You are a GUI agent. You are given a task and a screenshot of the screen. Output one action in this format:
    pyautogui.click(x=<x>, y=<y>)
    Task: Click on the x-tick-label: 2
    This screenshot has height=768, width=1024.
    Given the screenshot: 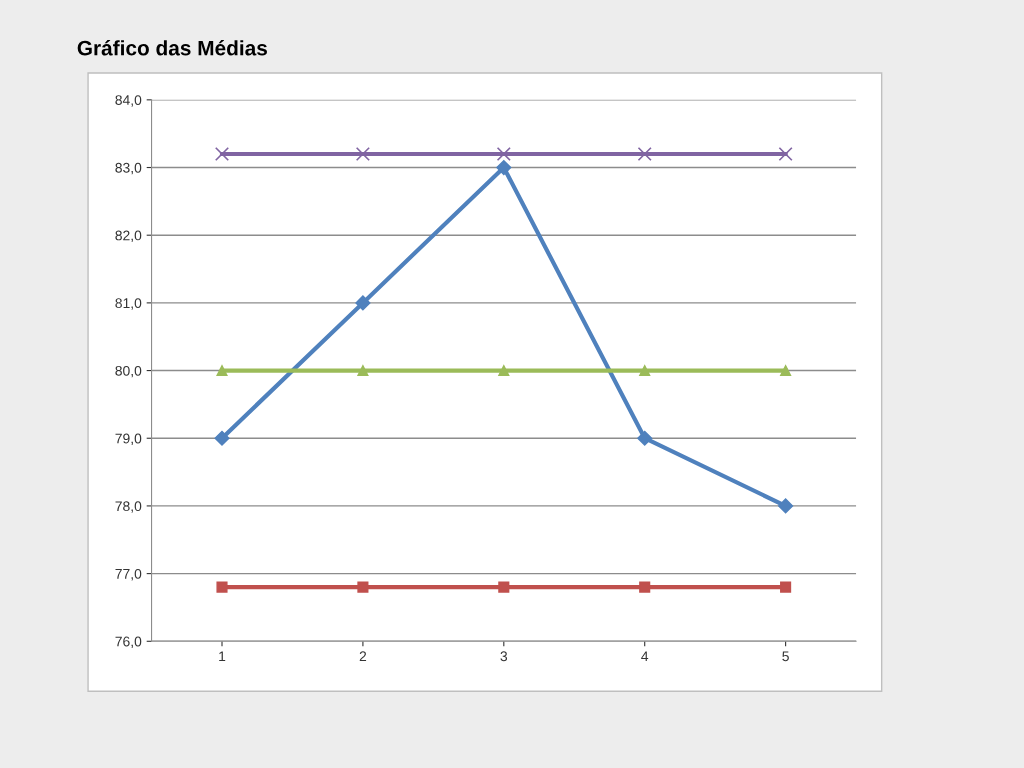 What is the action you would take?
    pyautogui.click(x=363, y=656)
    